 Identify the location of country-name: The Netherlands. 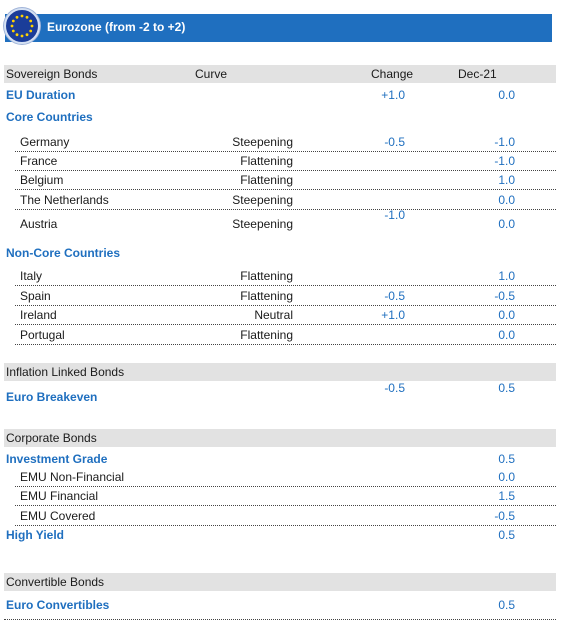
(64, 200).